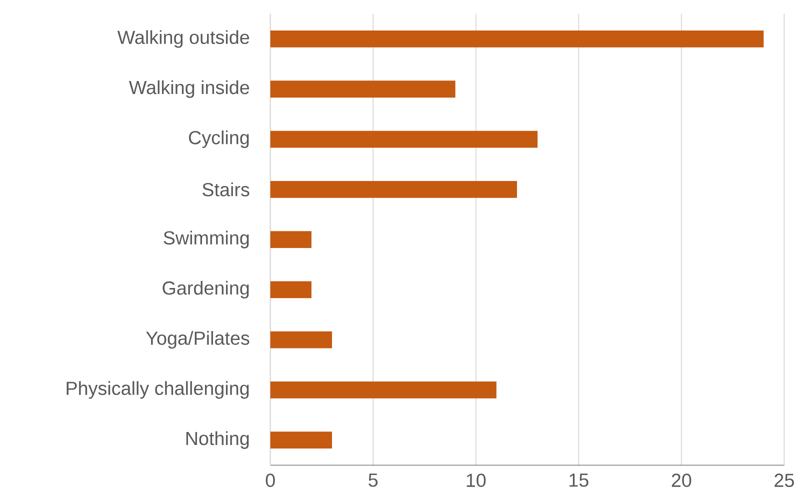 The height and width of the screenshot is (502, 801). I want to click on y-tick-label: Swimming, so click(206, 239).